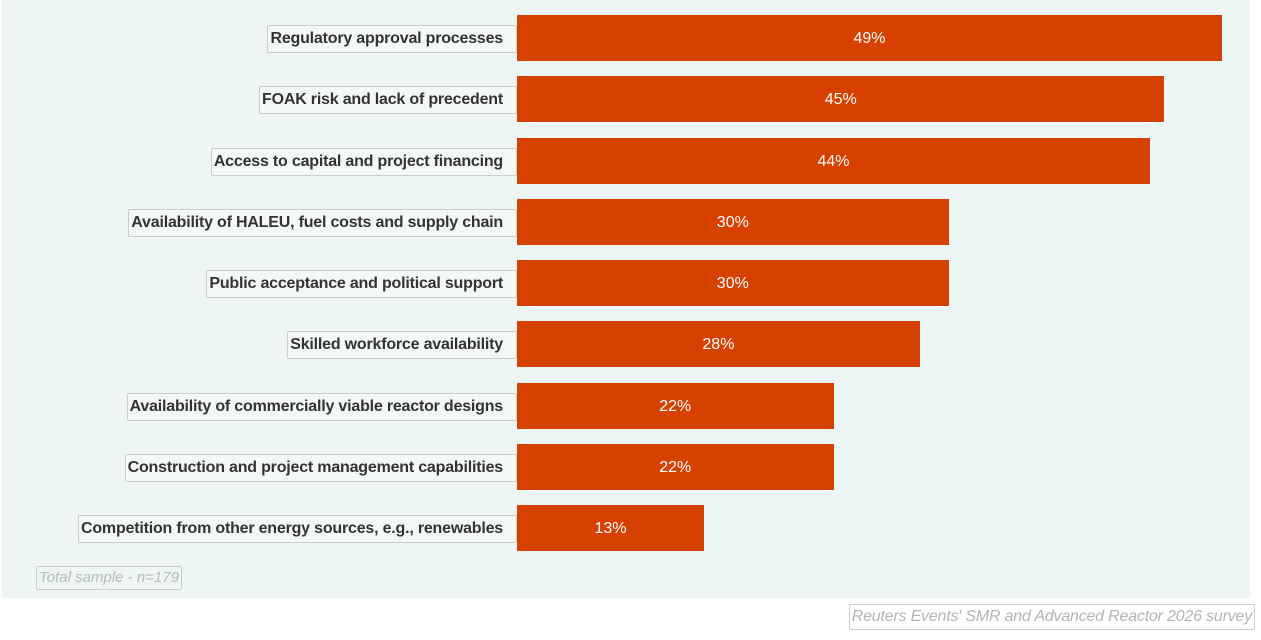 Image resolution: width=1261 pixels, height=640 pixels. I want to click on value-label: 44%, so click(833, 161).